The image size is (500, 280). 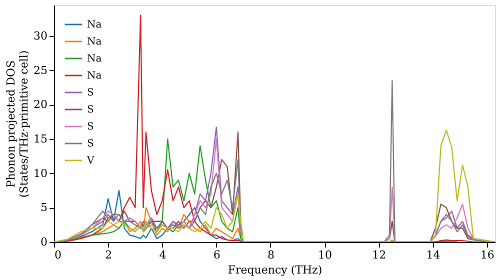 What do you see at coordinates (17, 124) in the screenshot?
I see `y-axis-title: Phonon projected DOS (States/THz·primitive cell)` at bounding box center [17, 124].